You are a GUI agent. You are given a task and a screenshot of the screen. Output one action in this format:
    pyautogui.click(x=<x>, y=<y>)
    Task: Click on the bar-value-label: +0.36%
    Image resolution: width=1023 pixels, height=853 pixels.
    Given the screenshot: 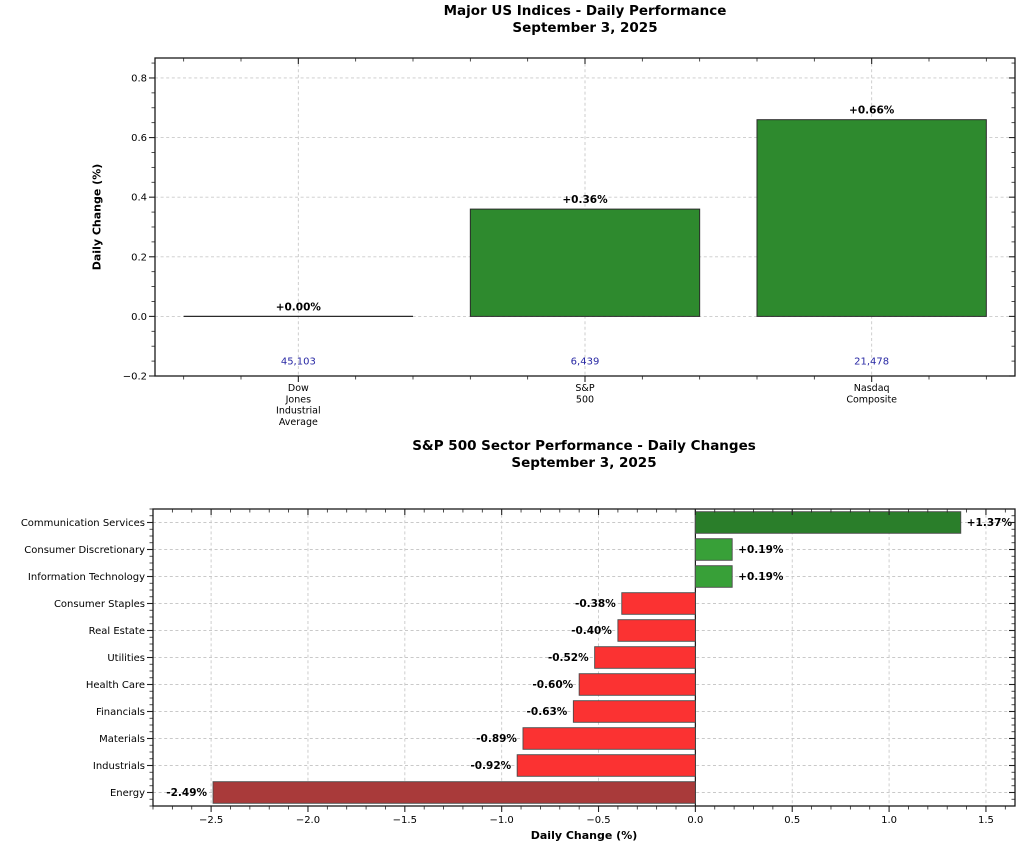 What is the action you would take?
    pyautogui.click(x=585, y=200)
    